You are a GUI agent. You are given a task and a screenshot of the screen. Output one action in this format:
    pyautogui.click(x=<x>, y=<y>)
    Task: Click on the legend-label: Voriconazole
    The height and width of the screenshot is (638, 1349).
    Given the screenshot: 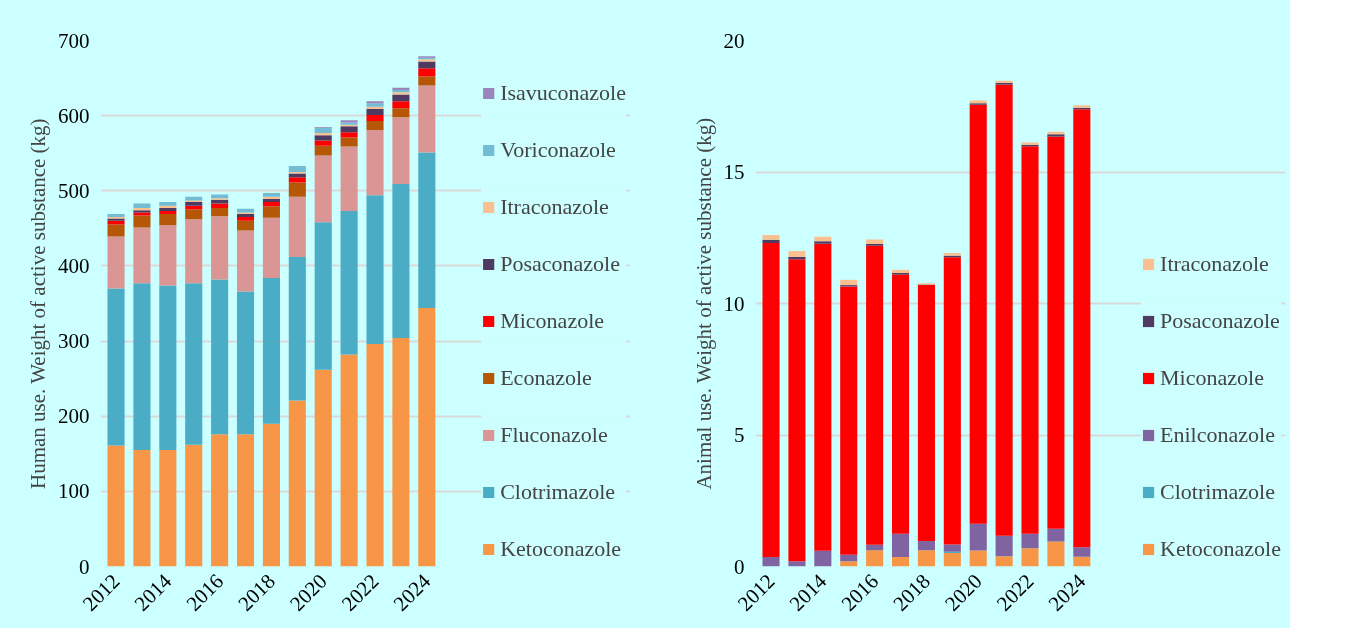 What is the action you would take?
    pyautogui.click(x=558, y=150)
    